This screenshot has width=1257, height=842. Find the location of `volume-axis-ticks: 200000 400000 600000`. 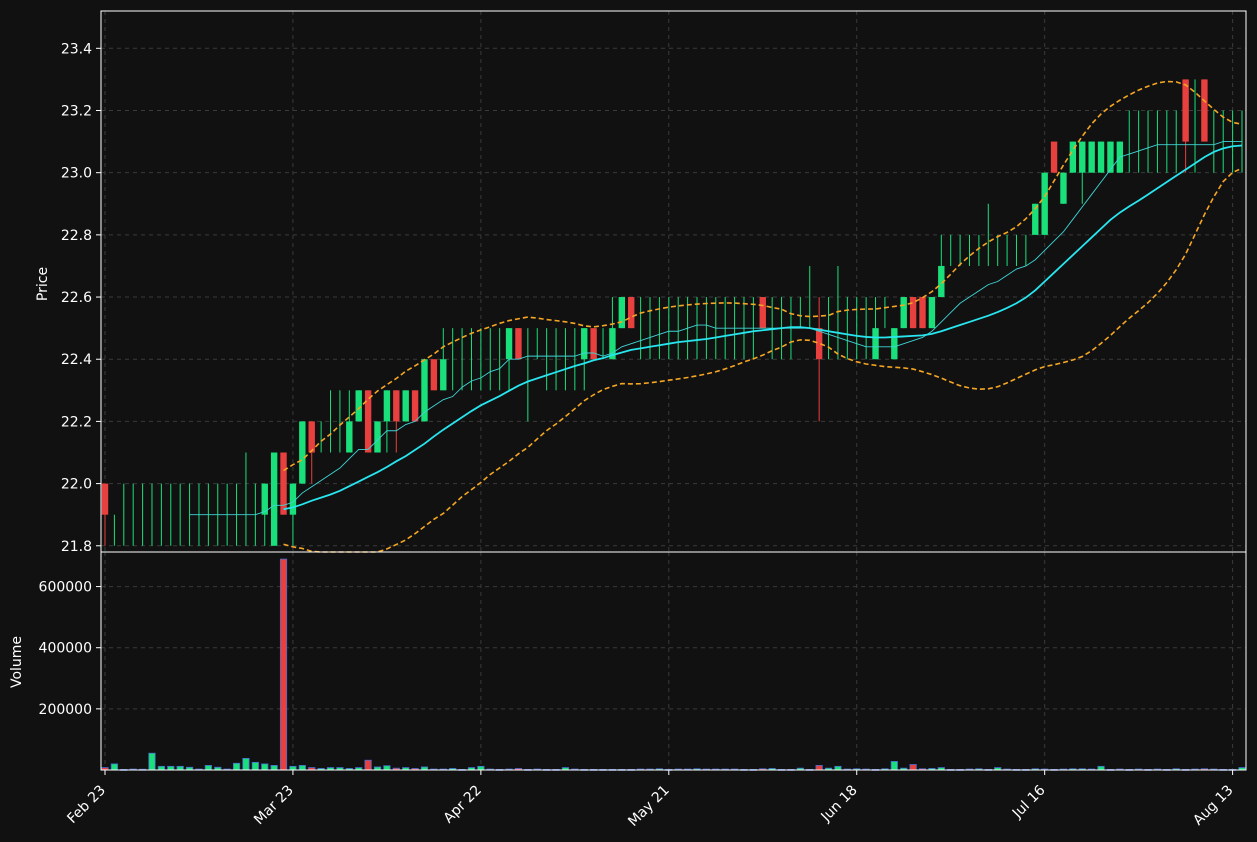

volume-axis-ticks: 200000 400000 600000 is located at coordinates (70, 649).